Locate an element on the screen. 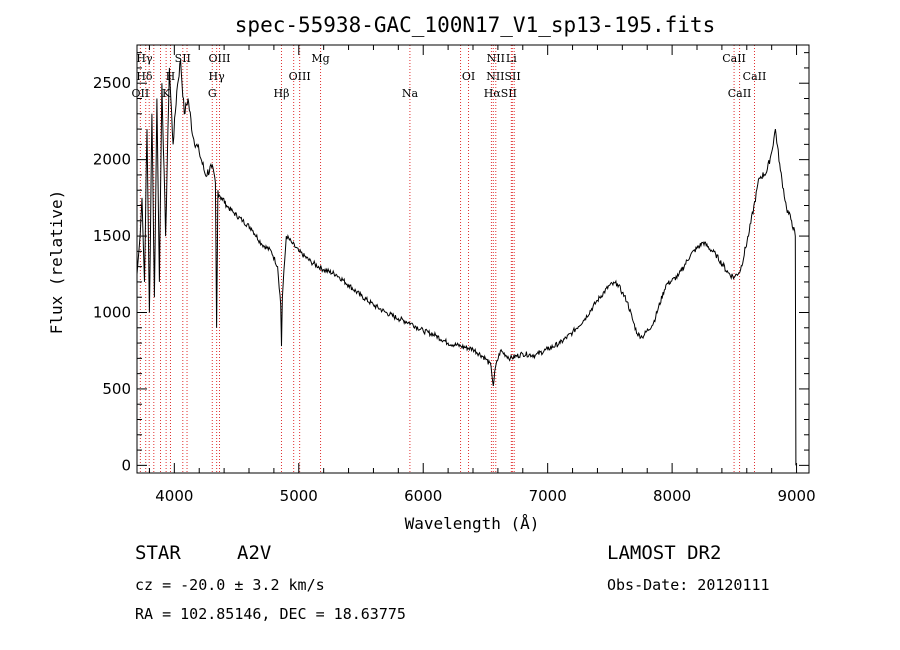 This screenshot has width=900, height=650. x-tick-label: 5000 is located at coordinates (299, 496).